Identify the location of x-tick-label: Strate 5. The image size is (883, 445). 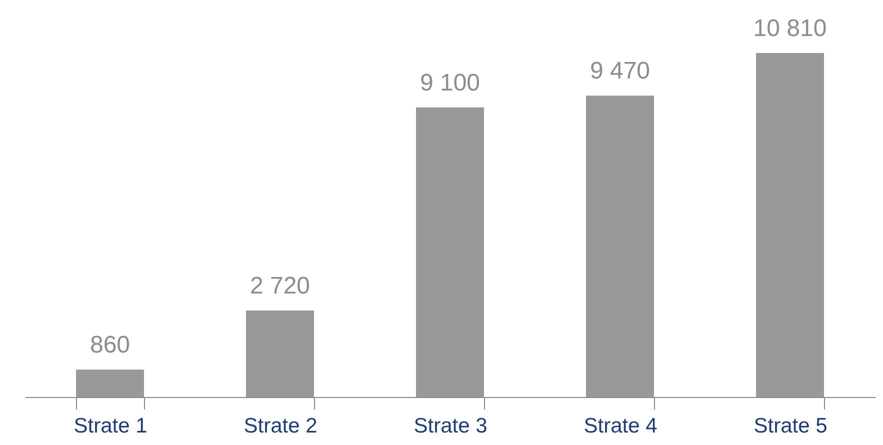
(791, 426).